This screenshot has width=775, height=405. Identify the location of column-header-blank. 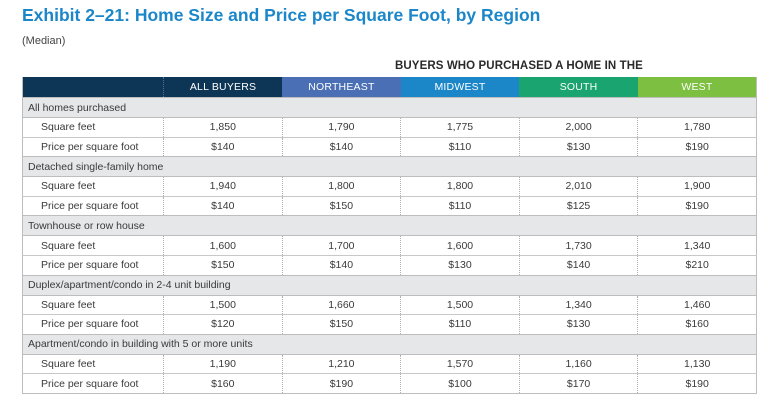
(93, 87).